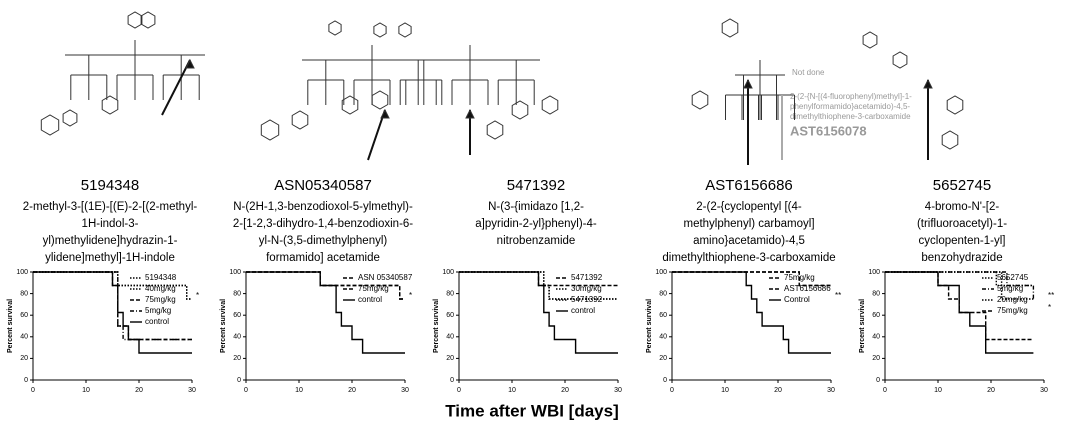 This screenshot has height=429, width=1065. What do you see at coordinates (962, 224) in the screenshot?
I see `compound-name: (trifluoroacetyl)-1-` at bounding box center [962, 224].